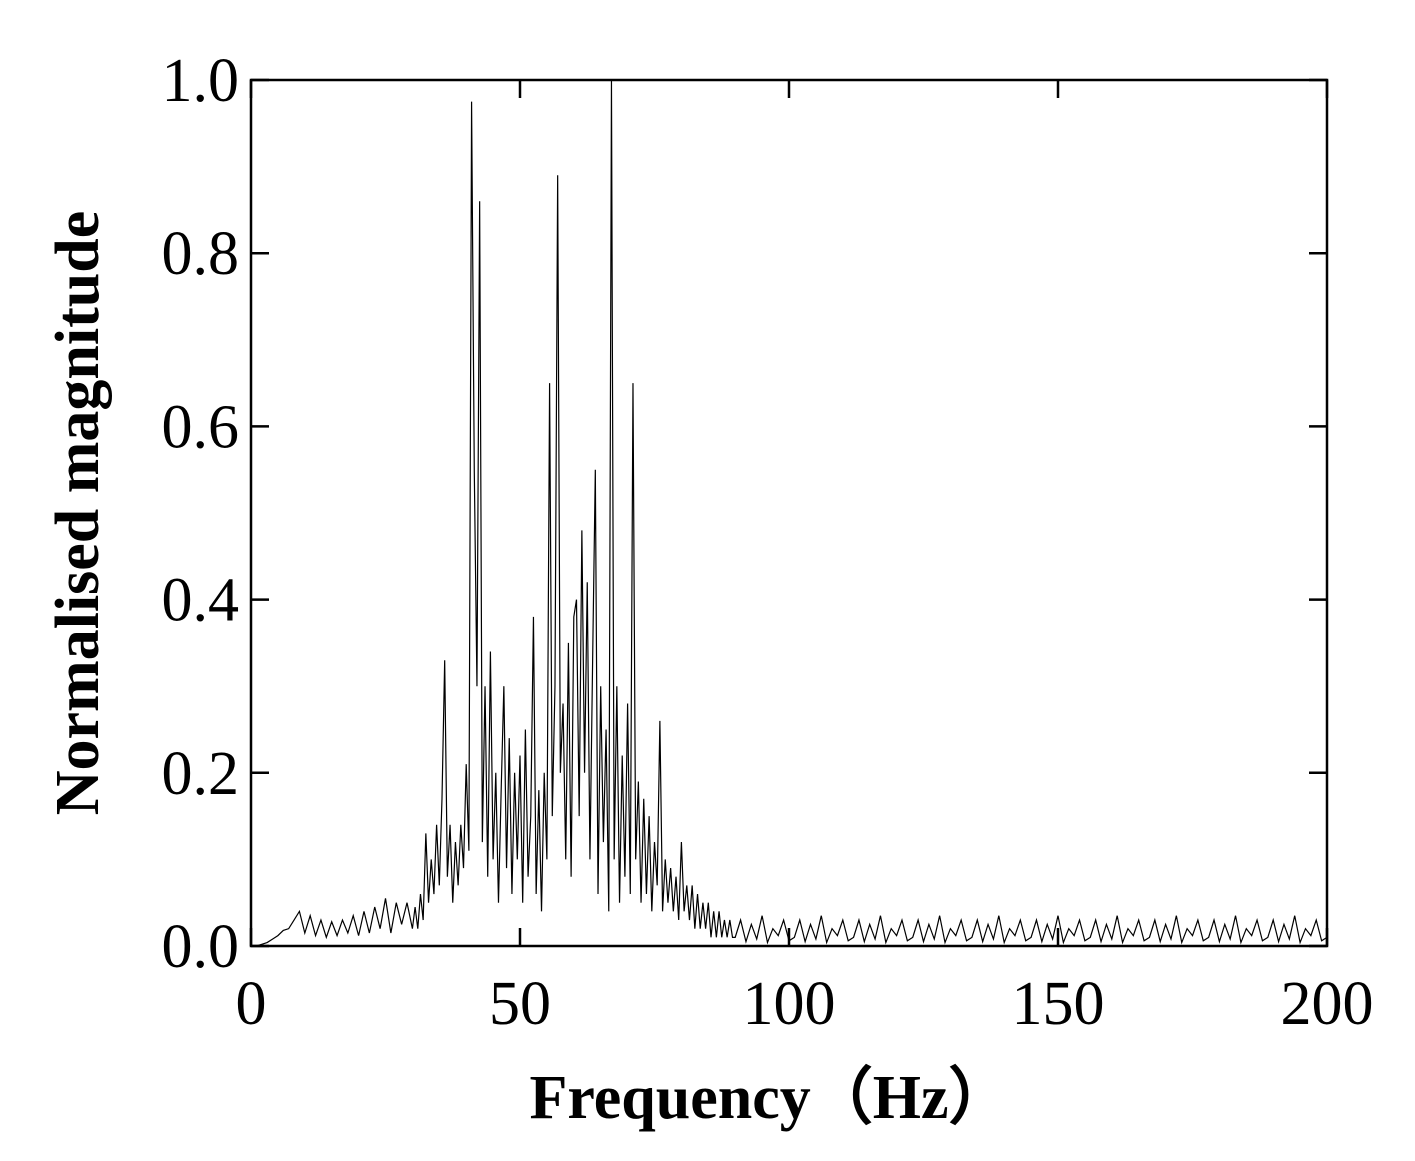  What do you see at coordinates (520, 1004) in the screenshot?
I see `x-tick-label: 50` at bounding box center [520, 1004].